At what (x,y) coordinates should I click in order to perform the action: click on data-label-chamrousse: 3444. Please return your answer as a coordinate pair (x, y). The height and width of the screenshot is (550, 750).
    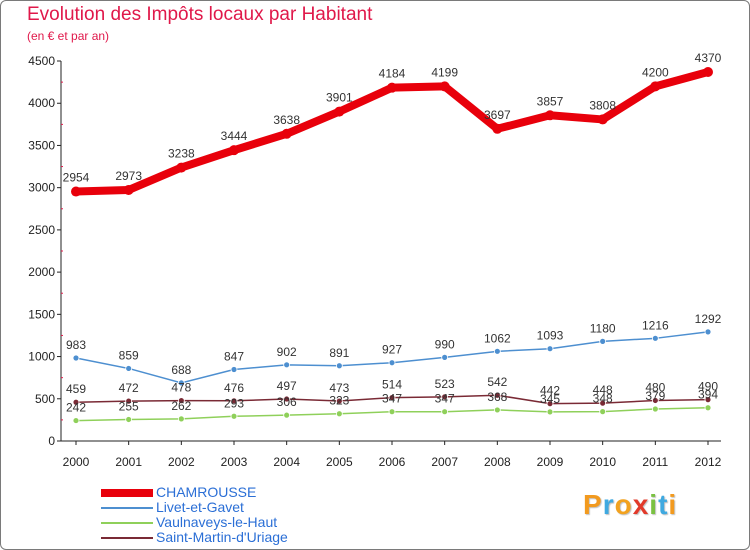
    Looking at the image, I should click on (234, 136).